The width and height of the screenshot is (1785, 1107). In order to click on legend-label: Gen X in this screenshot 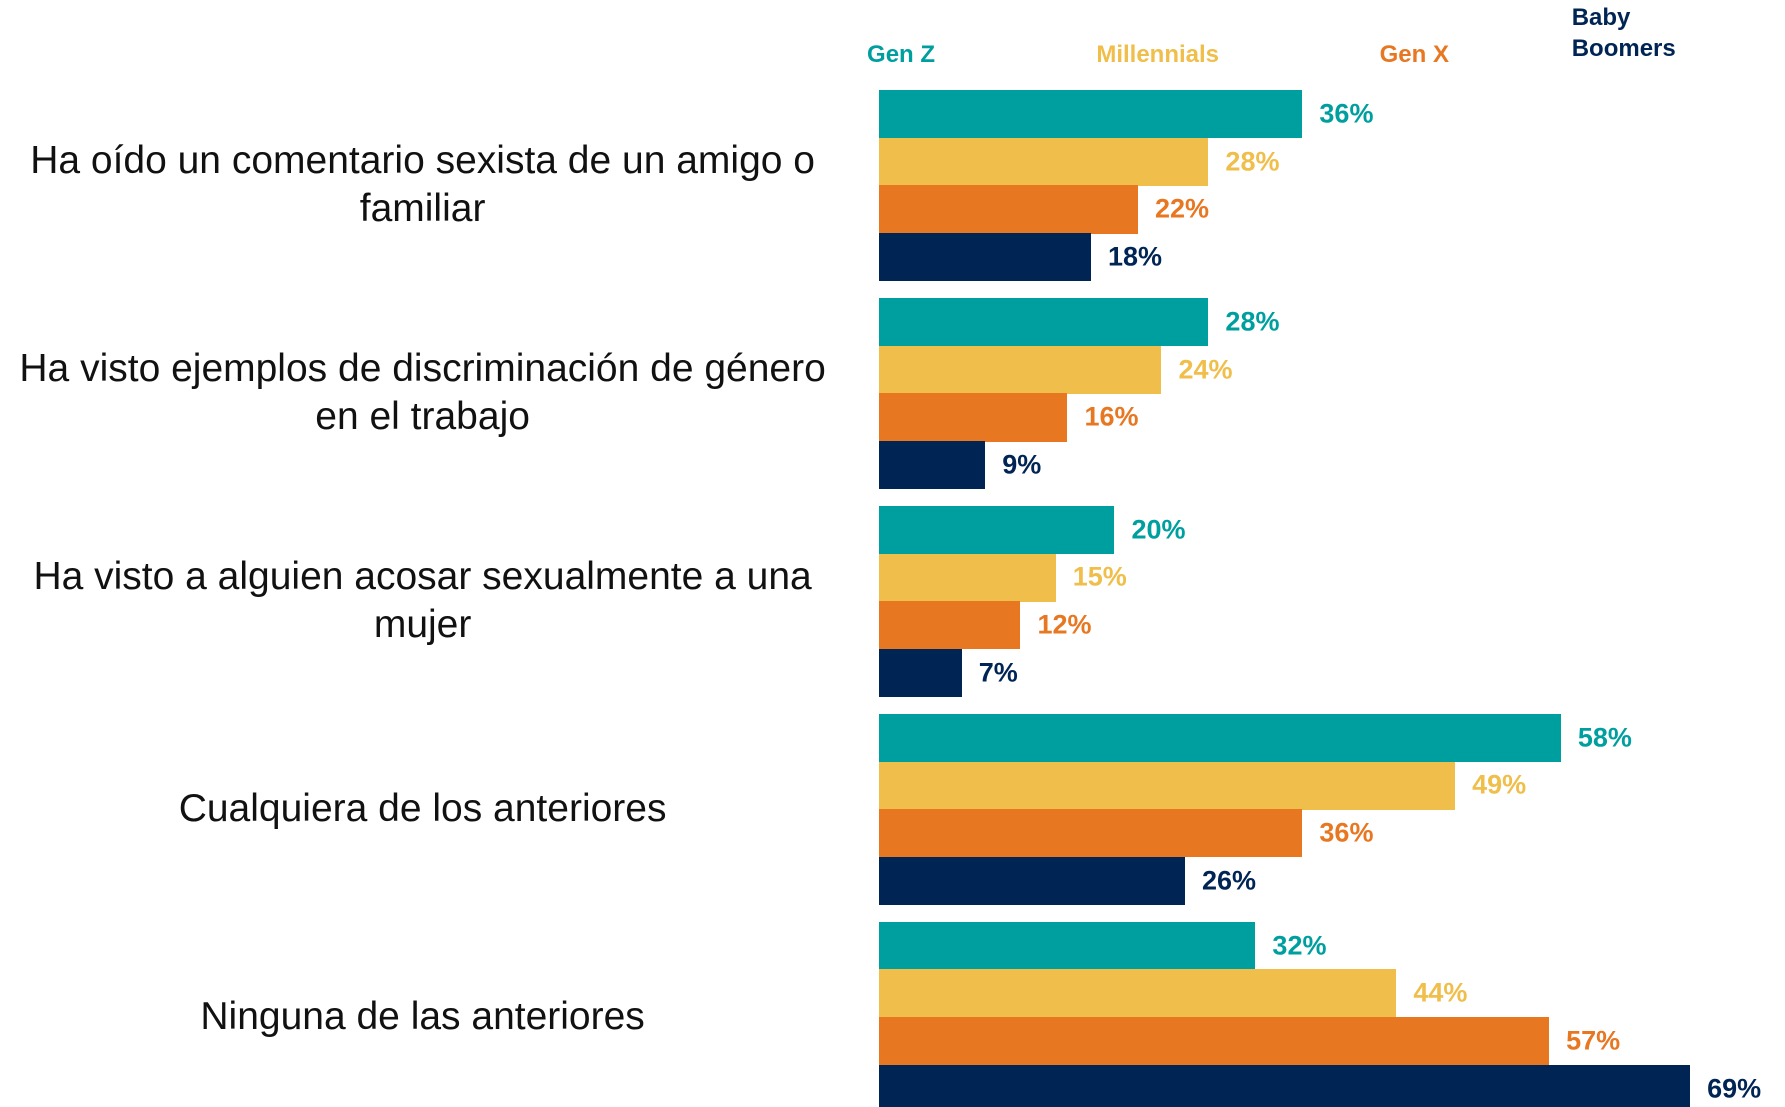, I will do `click(1414, 54)`.